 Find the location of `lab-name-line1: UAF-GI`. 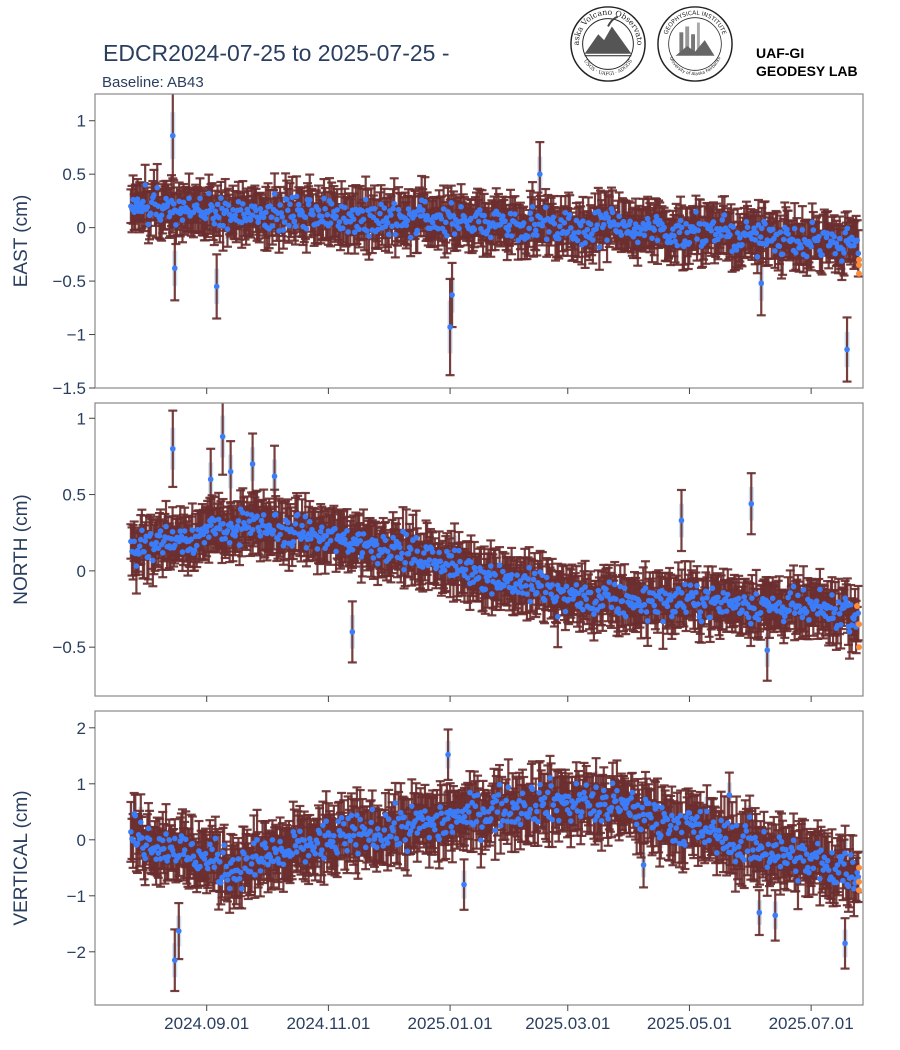

lab-name-line1: UAF-GI is located at coordinates (780, 53).